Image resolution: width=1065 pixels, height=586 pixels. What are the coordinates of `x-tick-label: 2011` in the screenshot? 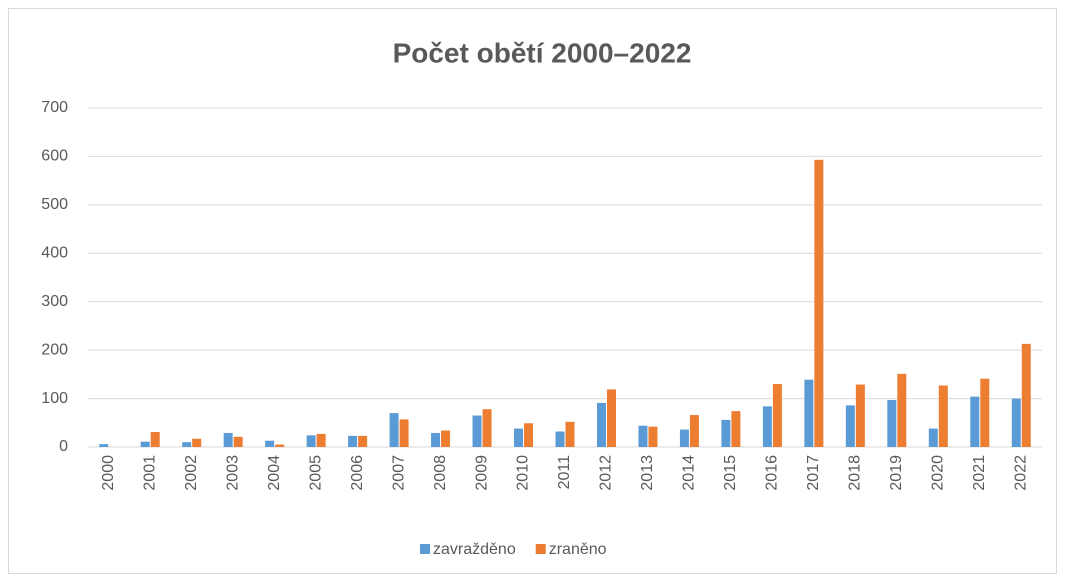 It's located at (564, 472).